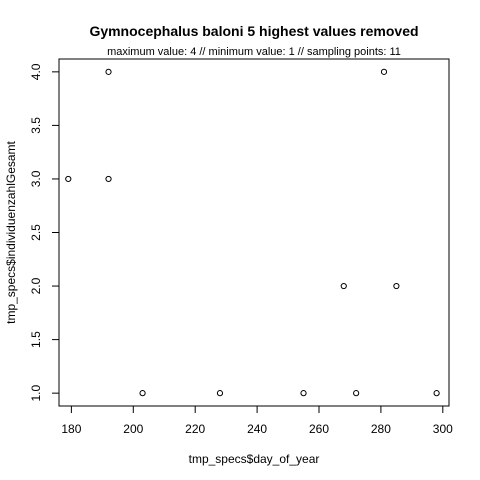 The width and height of the screenshot is (480, 480). I want to click on x-tick-label: 260, so click(319, 429).